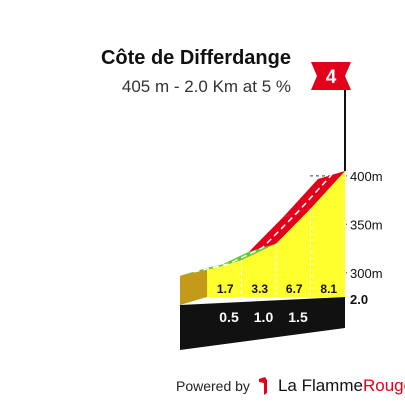 This screenshot has height=403, width=405. I want to click on km-label: 0.5, so click(229, 317).